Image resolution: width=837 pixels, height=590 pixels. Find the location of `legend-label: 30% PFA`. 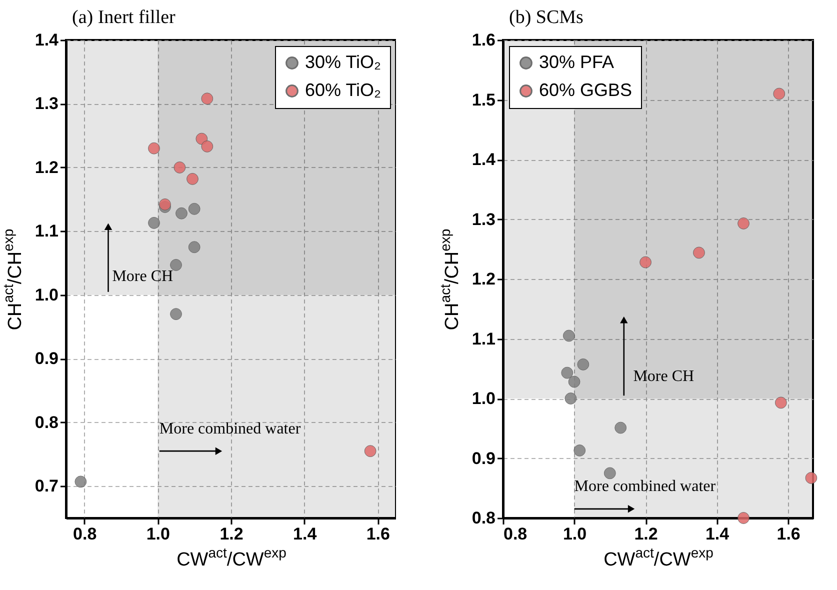

legend-label: 30% PFA is located at coordinates (576, 62).